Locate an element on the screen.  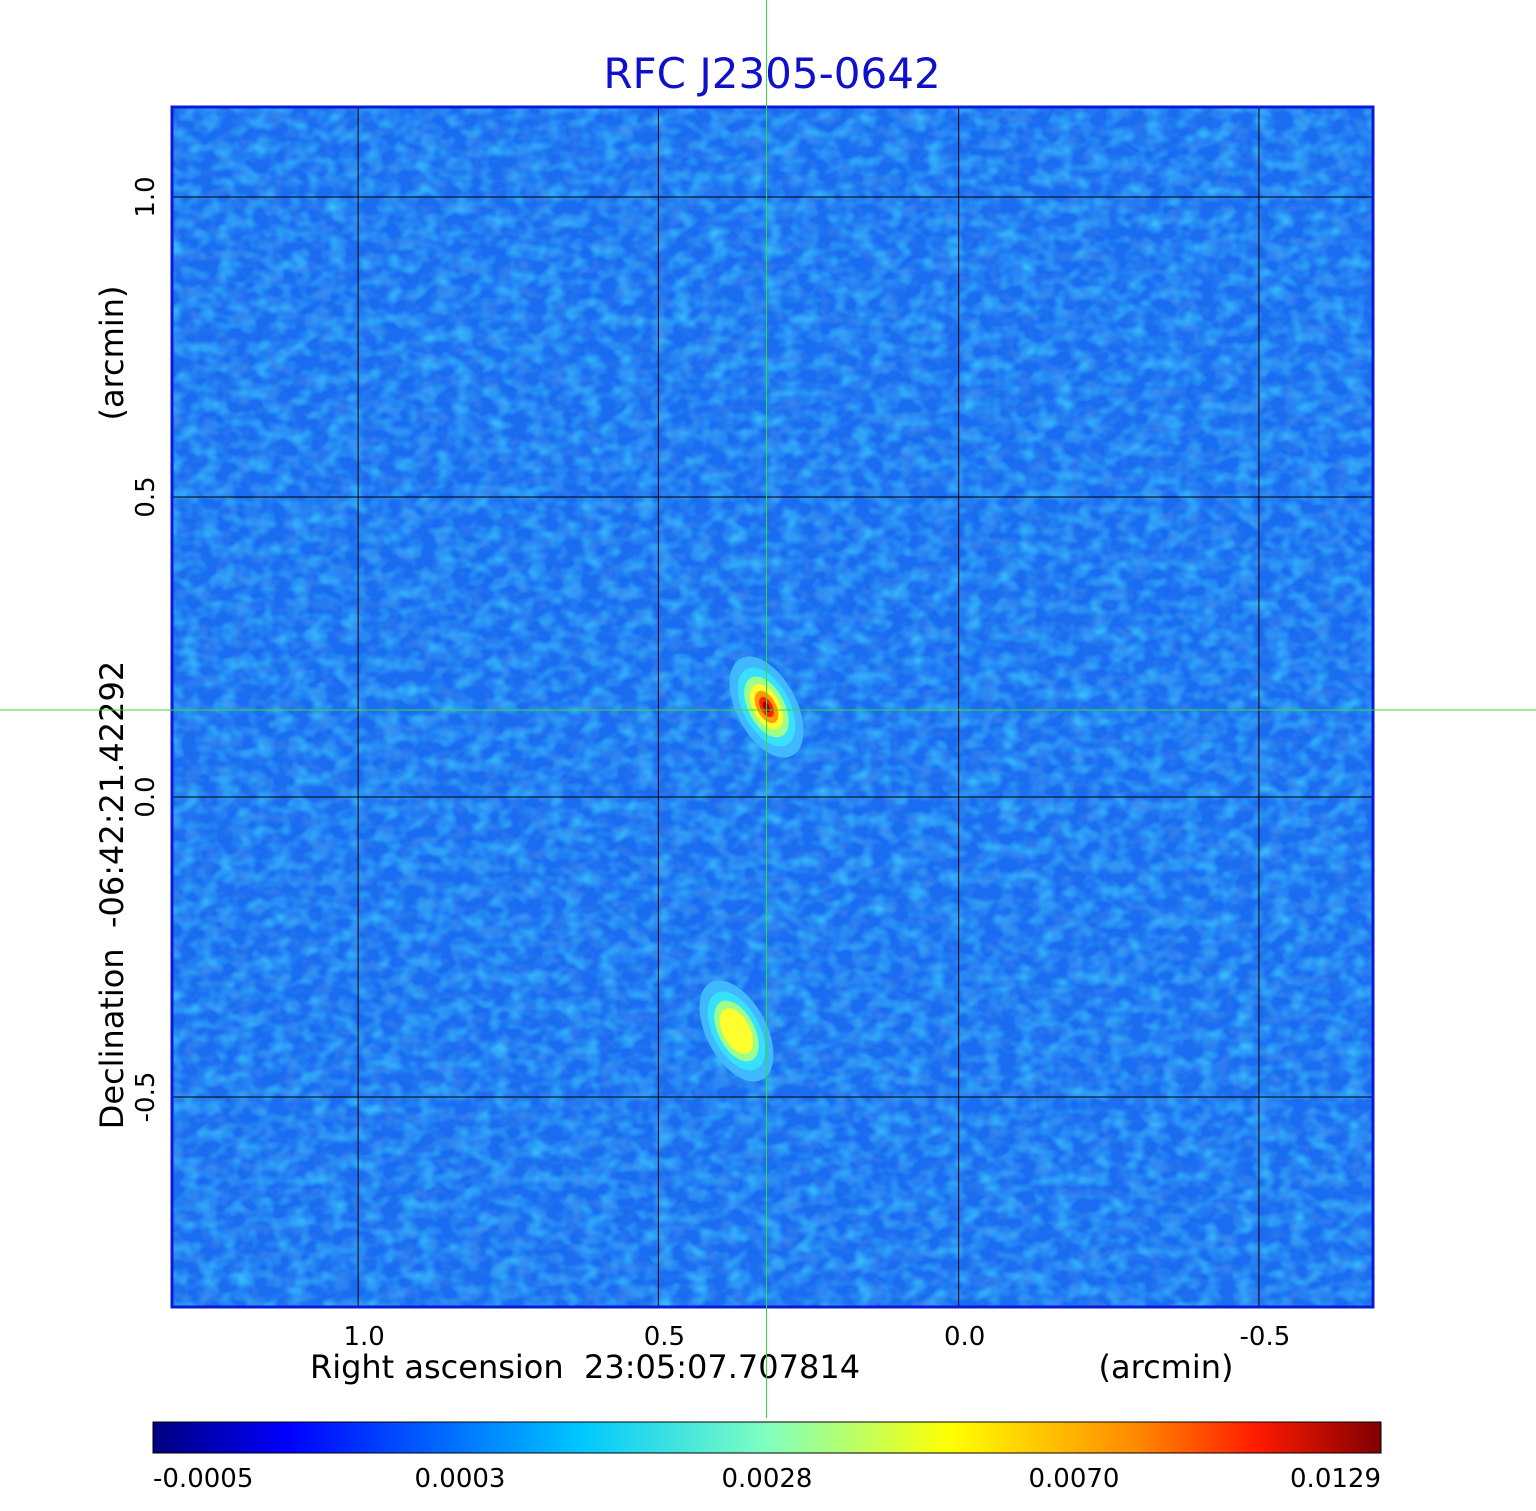
y-tick-label: -0.5 is located at coordinates (146, 1097).